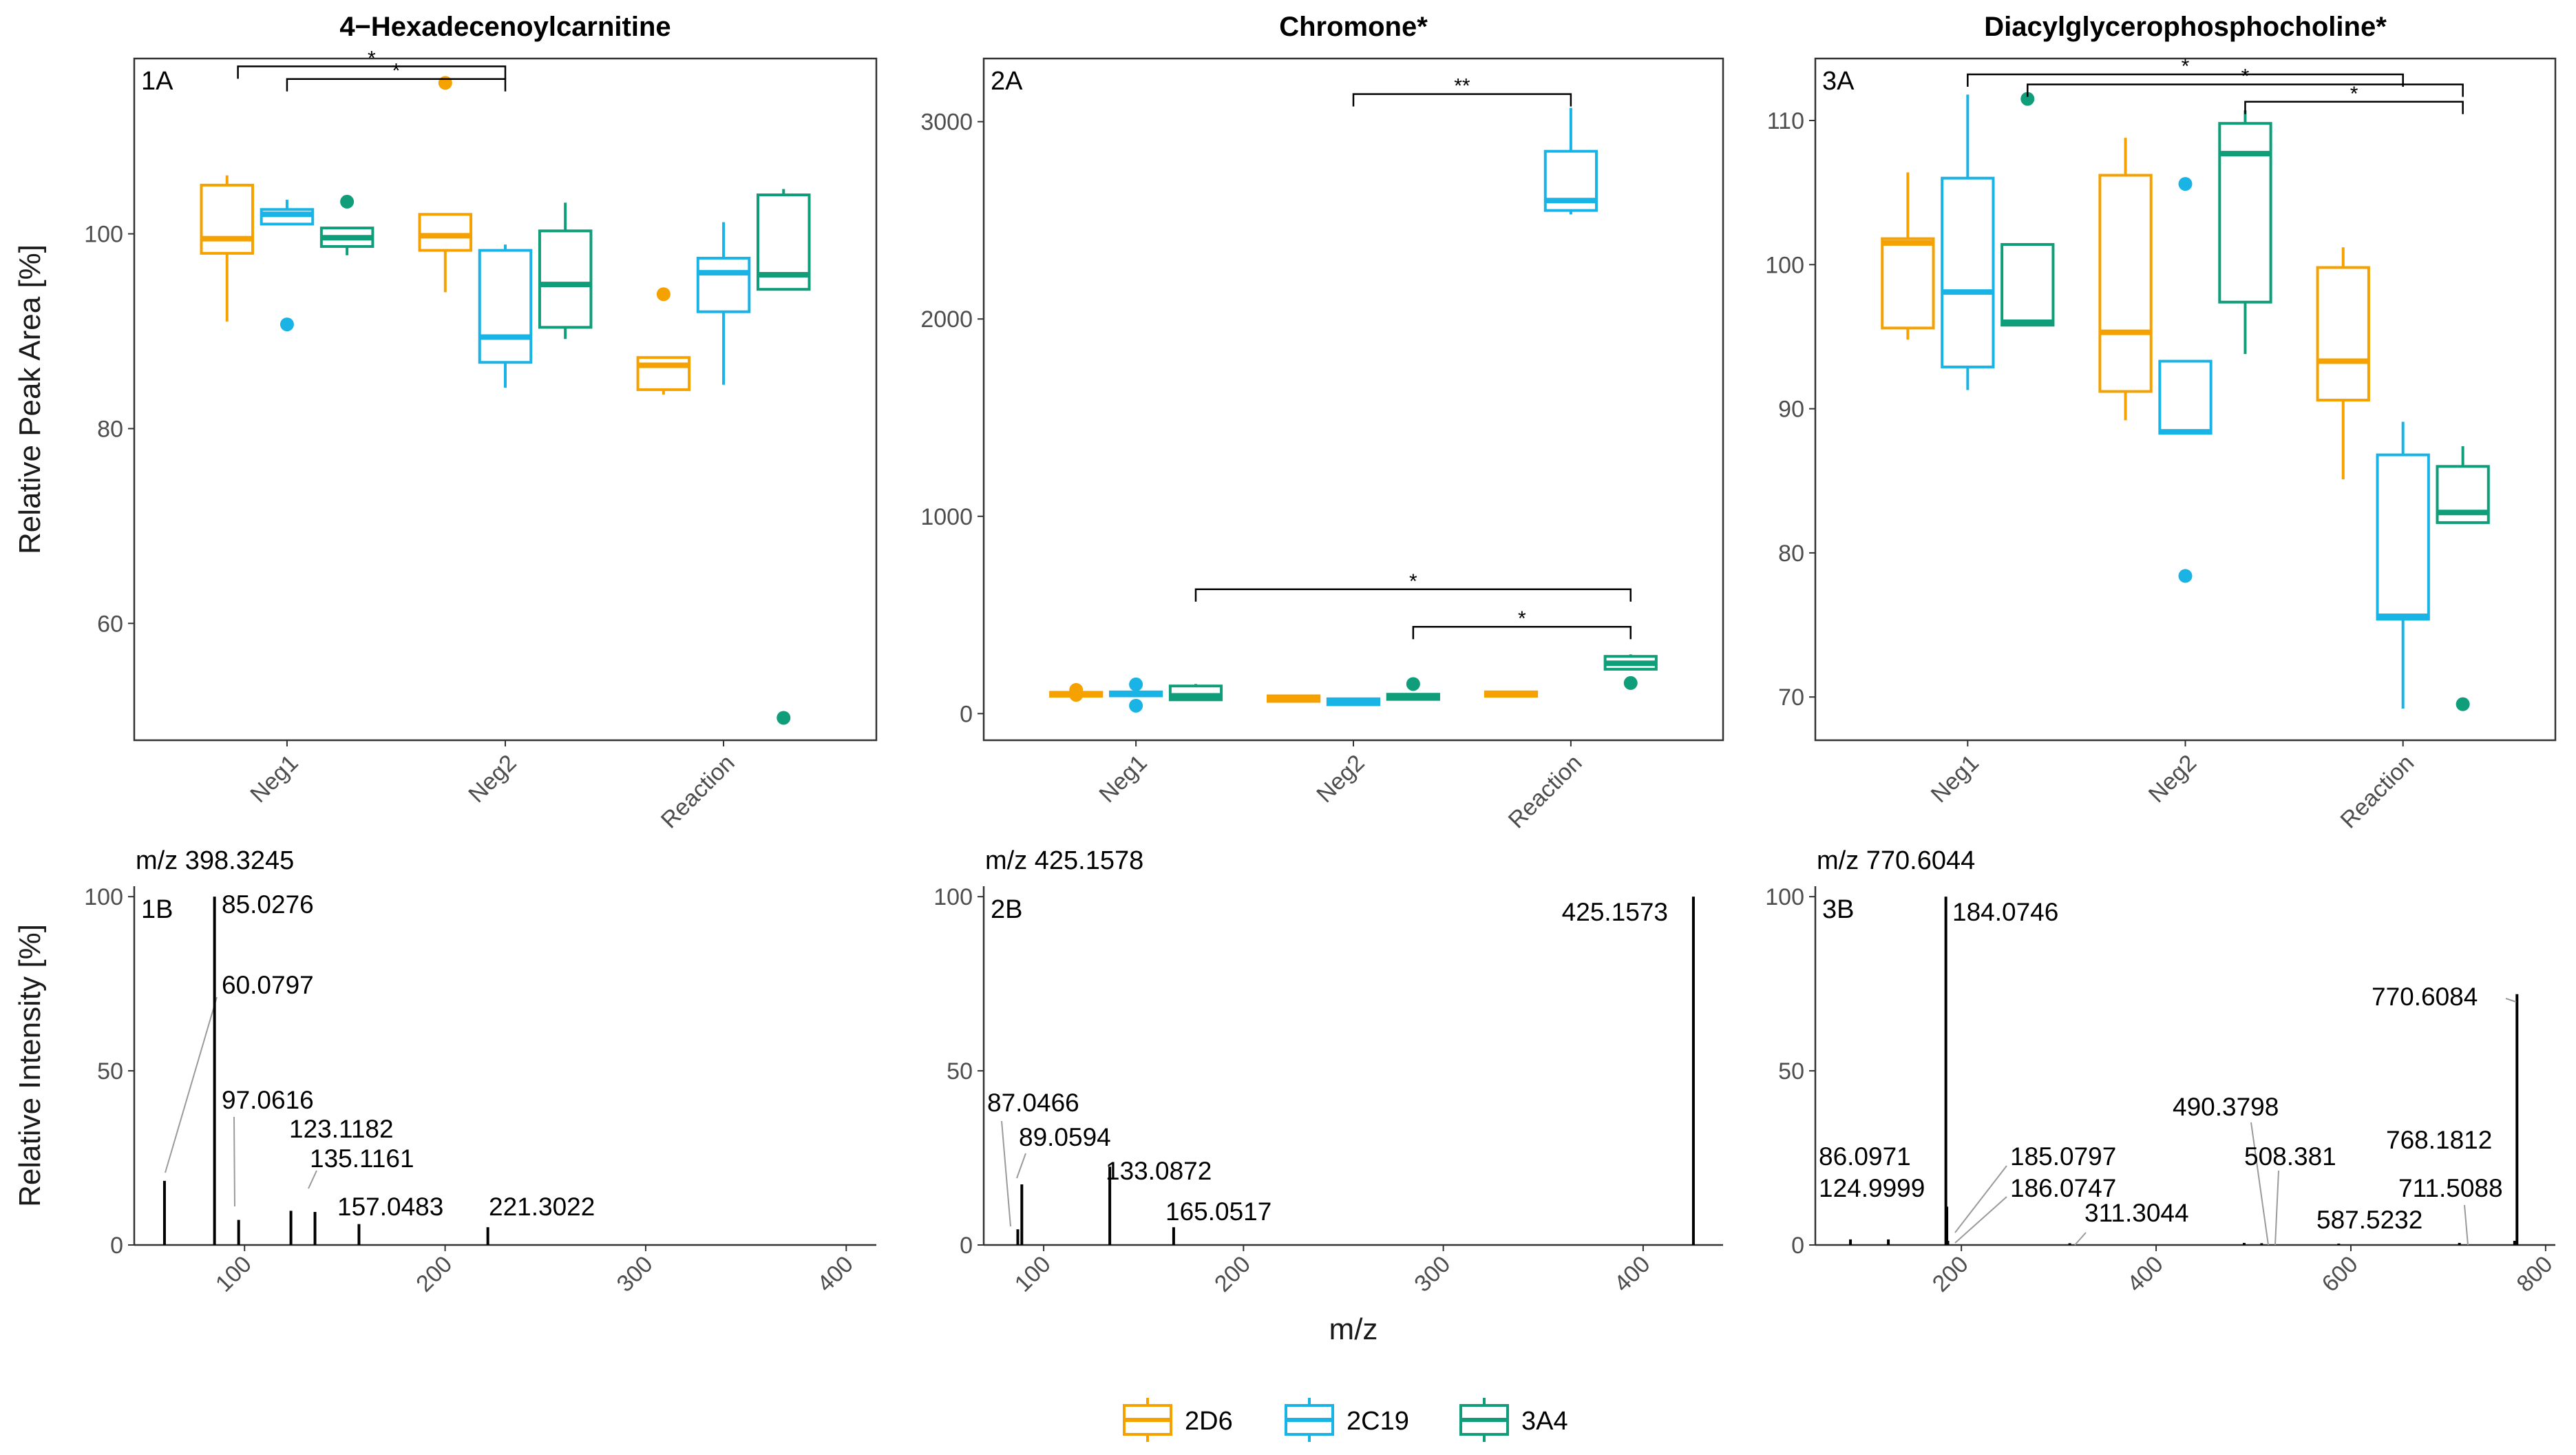  I want to click on significance-label: **, so click(1462, 86).